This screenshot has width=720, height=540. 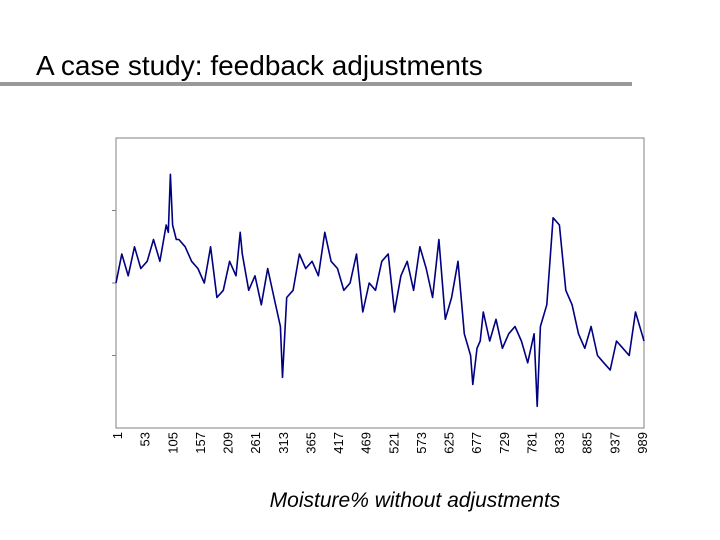 What do you see at coordinates (114, 283) in the screenshot?
I see `y-axis-ticks` at bounding box center [114, 283].